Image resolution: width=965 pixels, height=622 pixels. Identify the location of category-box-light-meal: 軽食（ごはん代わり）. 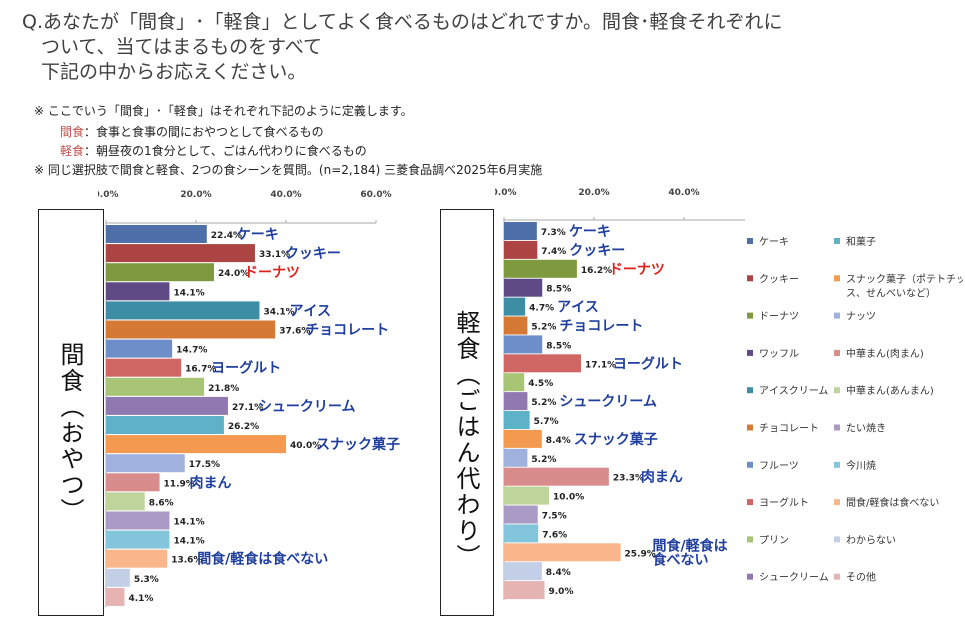
(467, 412).